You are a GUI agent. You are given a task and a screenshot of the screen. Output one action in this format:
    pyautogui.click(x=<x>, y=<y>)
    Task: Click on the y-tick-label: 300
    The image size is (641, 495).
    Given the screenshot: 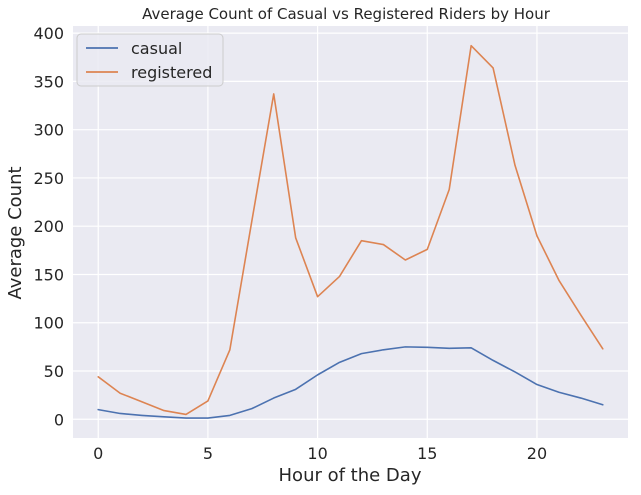 What is the action you would take?
    pyautogui.click(x=48, y=130)
    